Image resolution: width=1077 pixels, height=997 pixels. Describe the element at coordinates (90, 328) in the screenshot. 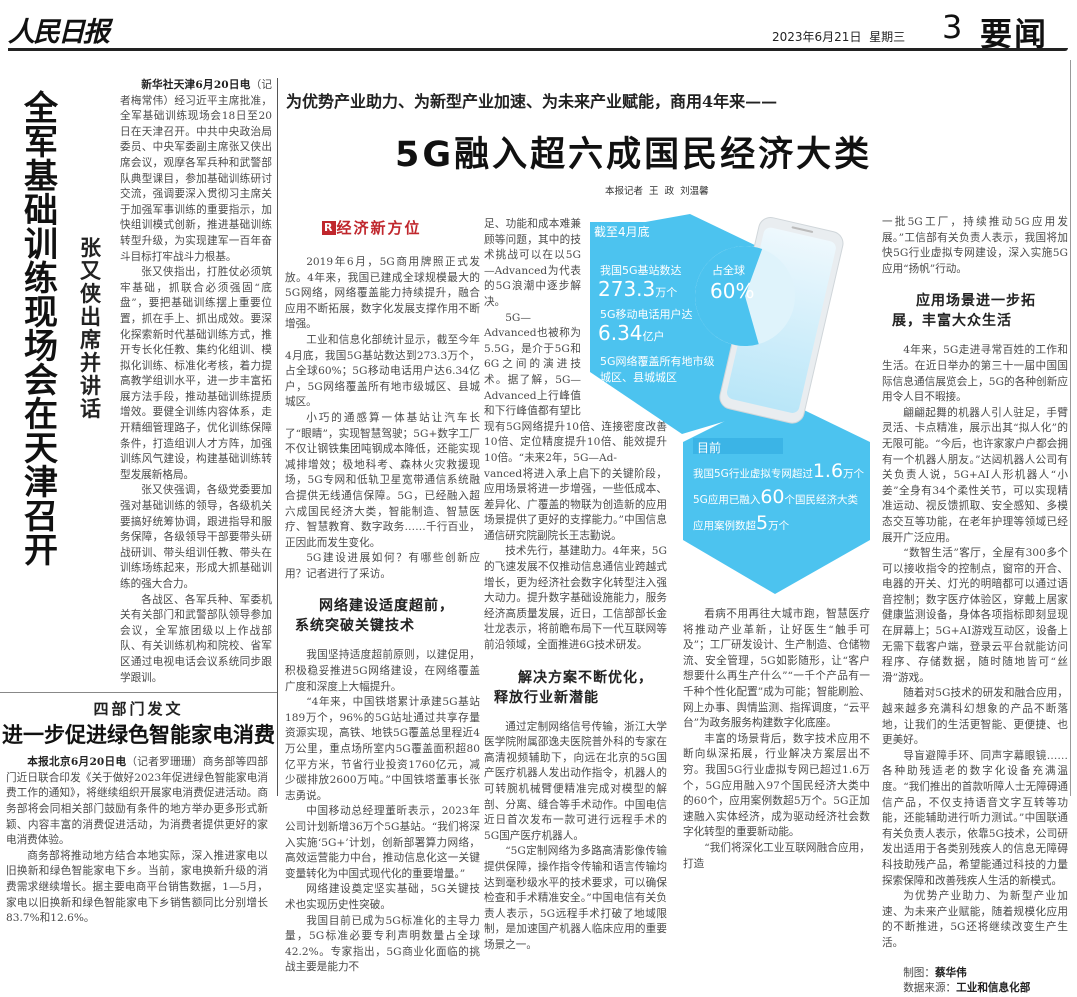

I see `left-story-subhead: 张又侠出席并讲话` at that location.